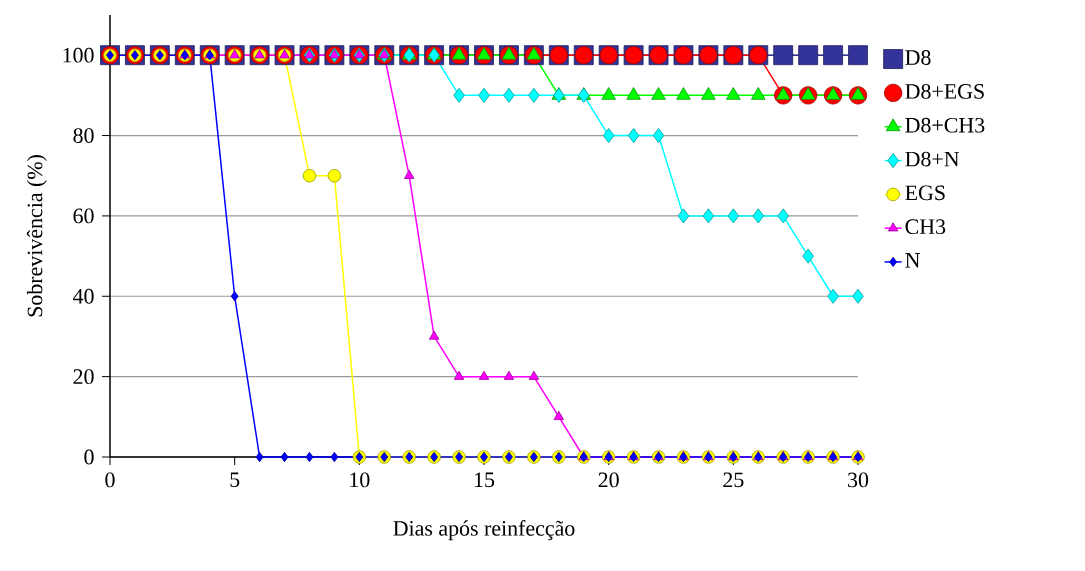 This screenshot has width=1085, height=571. I want to click on y-tick-label: 80, so click(83, 135).